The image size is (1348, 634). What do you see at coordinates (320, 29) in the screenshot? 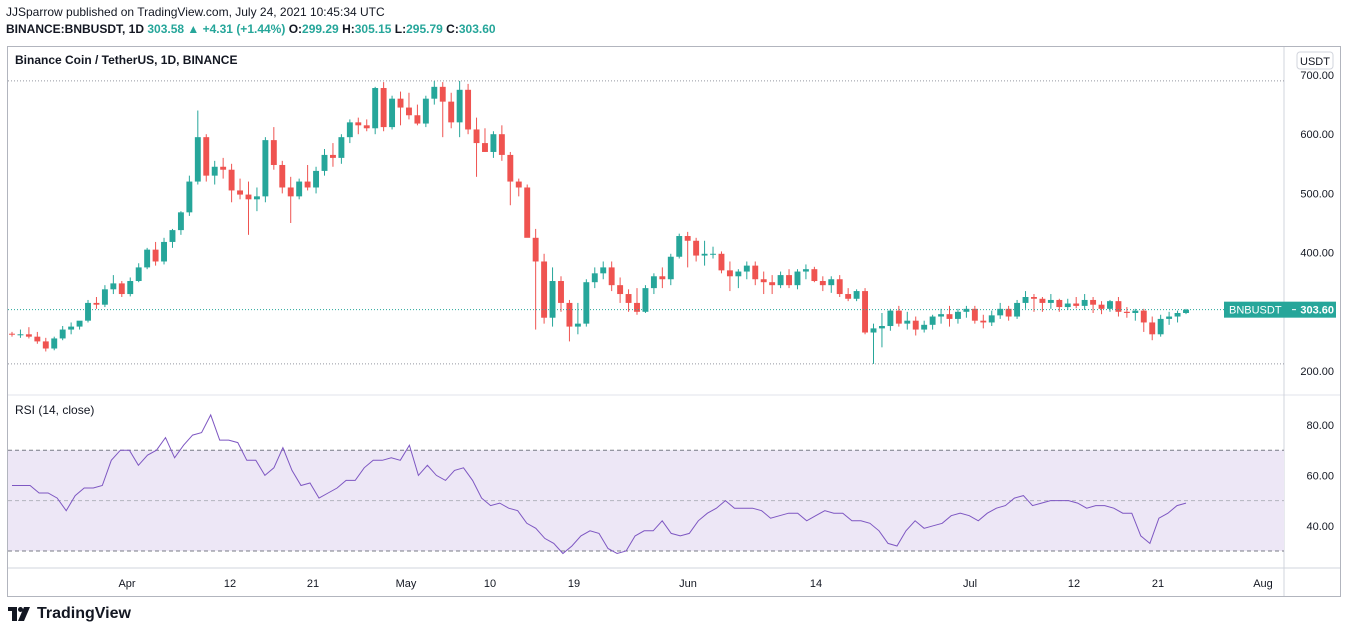
I see `open-value: 299.29` at bounding box center [320, 29].